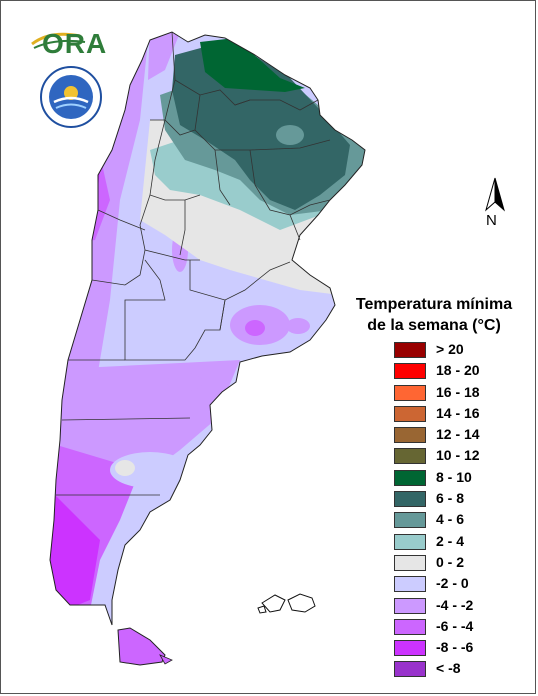 The image size is (538, 696). I want to click on legend-label: 8 - 10, so click(454, 476).